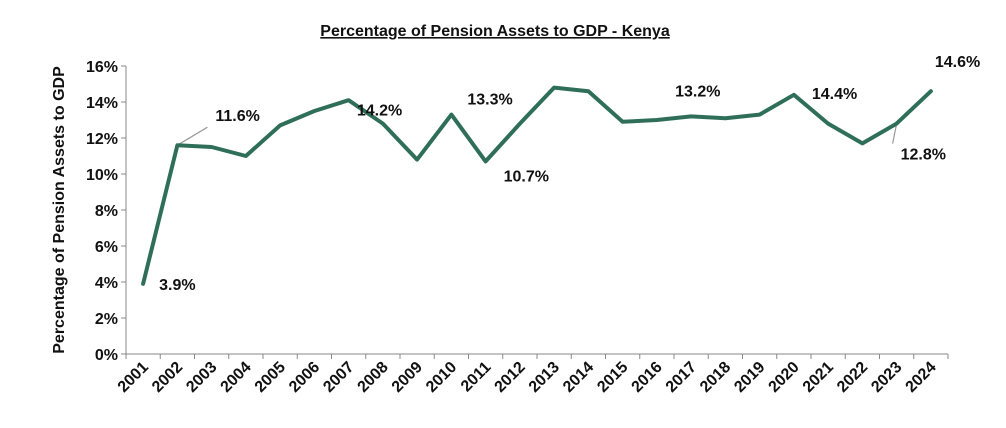 The height and width of the screenshot is (428, 1006). What do you see at coordinates (106, 355) in the screenshot?
I see `y-tick-label: 0%` at bounding box center [106, 355].